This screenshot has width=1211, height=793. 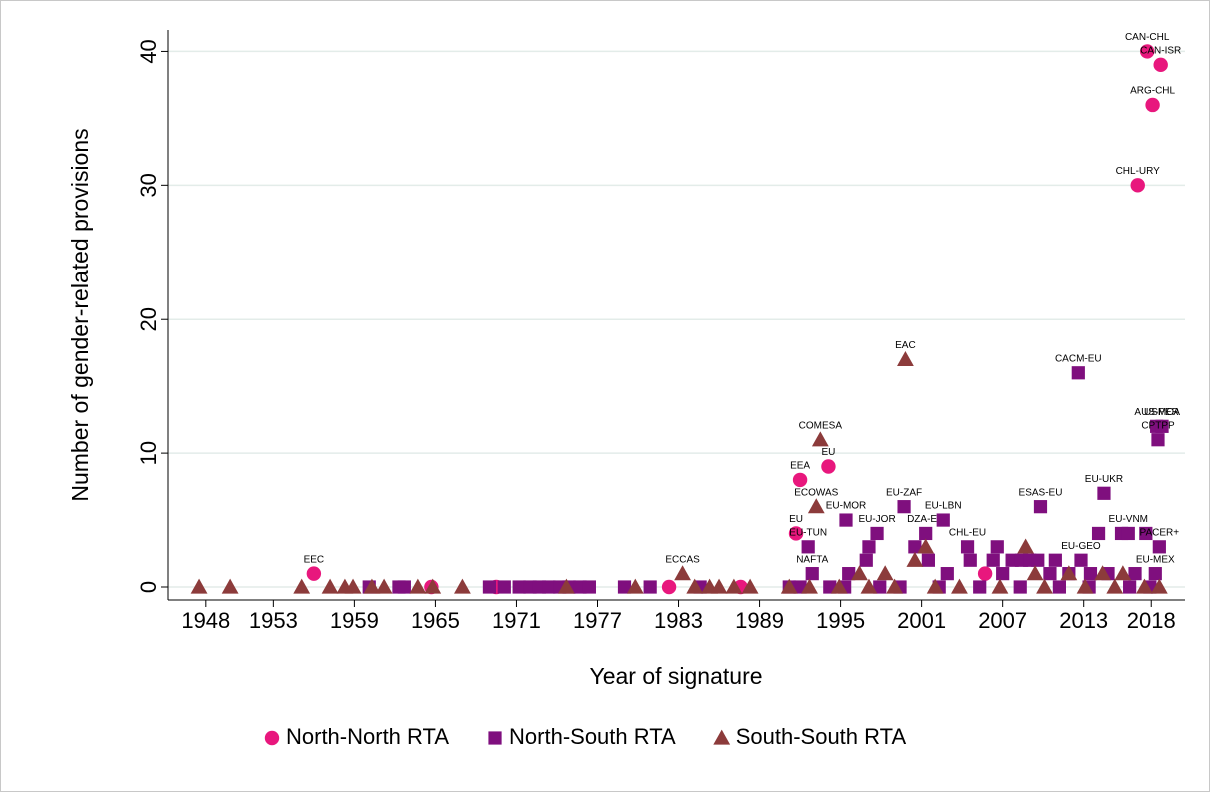 What do you see at coordinates (905, 345) in the screenshot?
I see `point-label: EAC` at bounding box center [905, 345].